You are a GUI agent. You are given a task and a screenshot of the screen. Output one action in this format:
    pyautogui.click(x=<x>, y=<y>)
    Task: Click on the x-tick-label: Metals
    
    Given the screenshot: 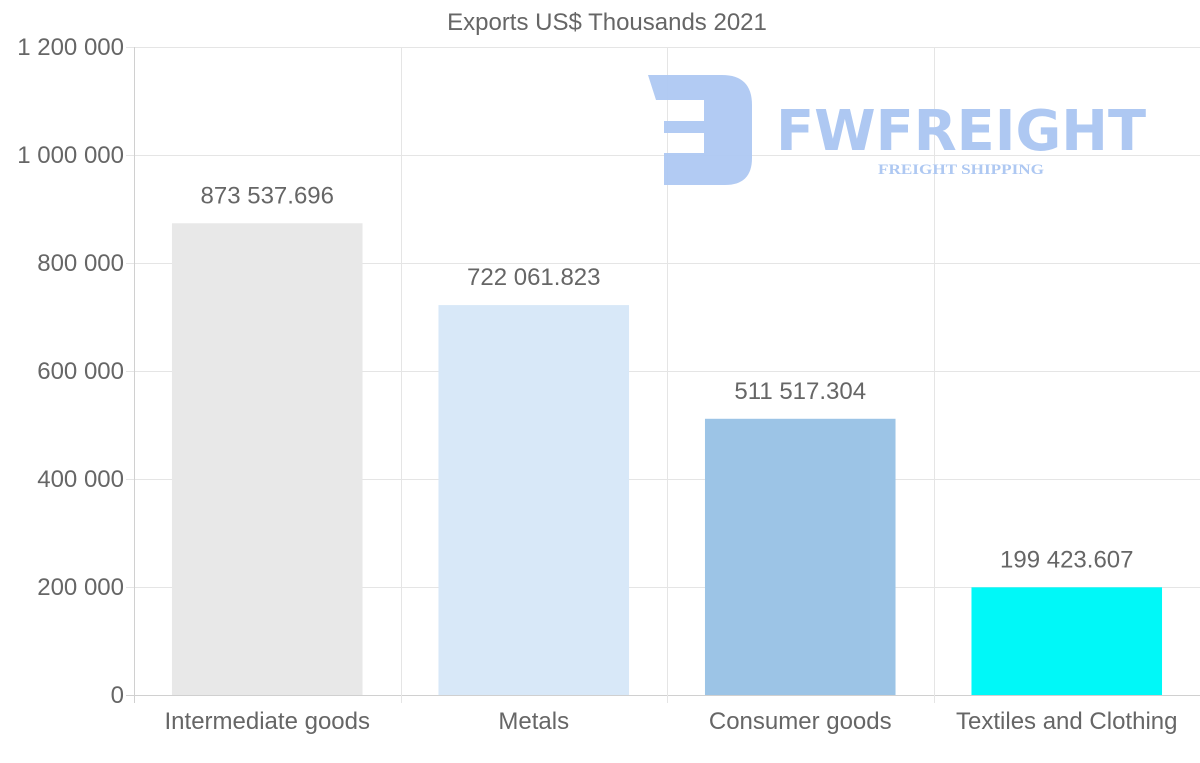 What is the action you would take?
    pyautogui.click(x=533, y=721)
    